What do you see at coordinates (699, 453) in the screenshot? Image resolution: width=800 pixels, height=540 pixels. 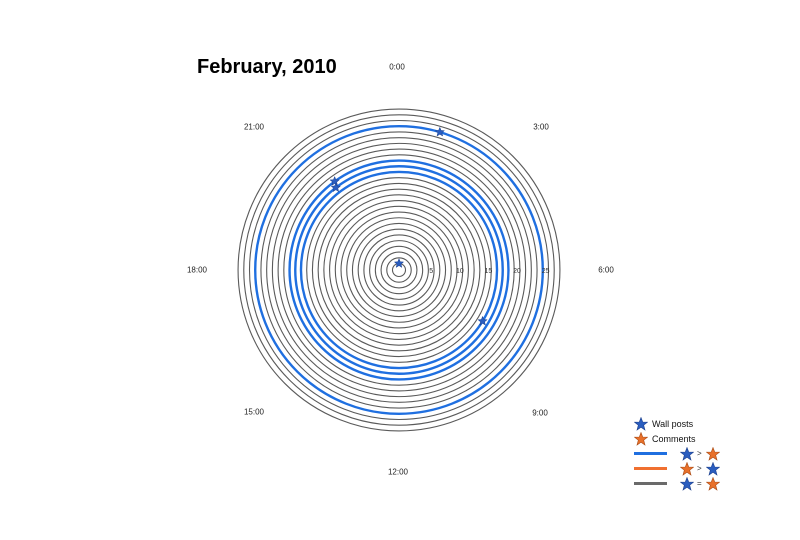 I see `legend-row1-operator: >` at bounding box center [699, 453].